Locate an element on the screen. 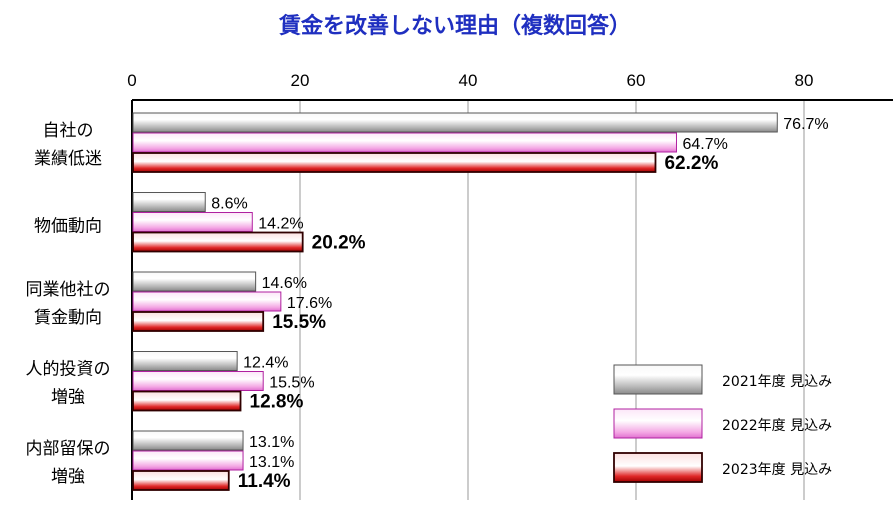 The image size is (894, 511). x-tick-label: 40 is located at coordinates (468, 80).